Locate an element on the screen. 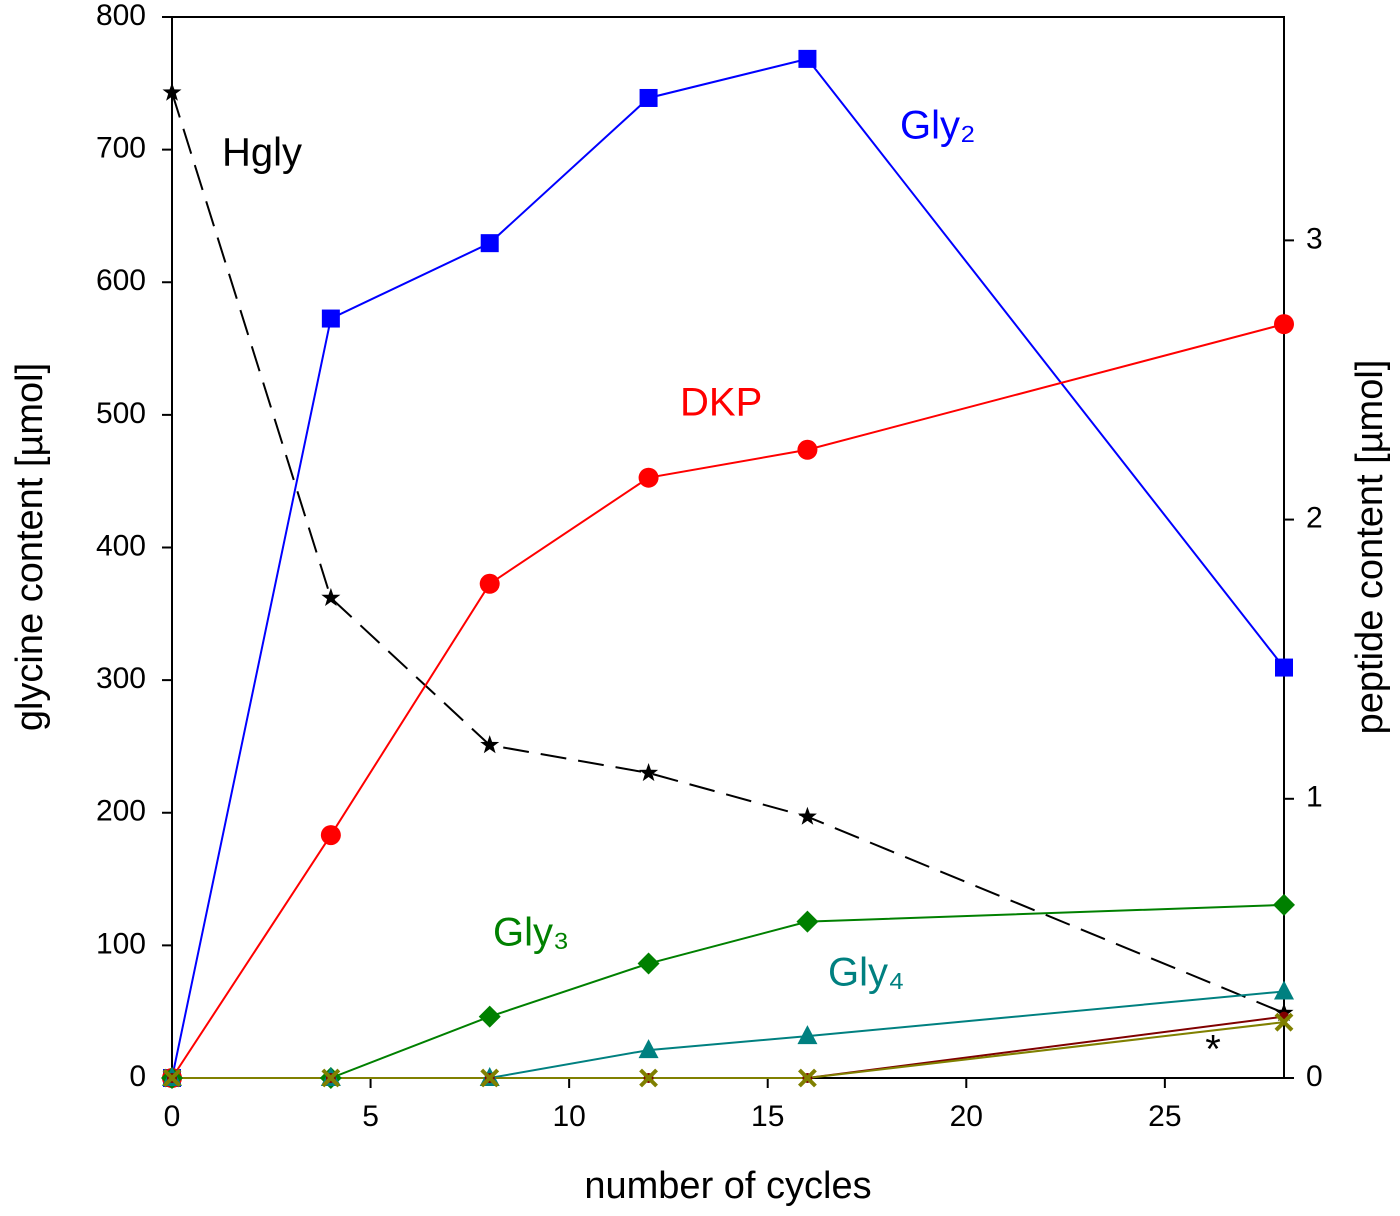 This screenshot has height=1216, width=1400. x-tick-label: 5 is located at coordinates (370, 1116).